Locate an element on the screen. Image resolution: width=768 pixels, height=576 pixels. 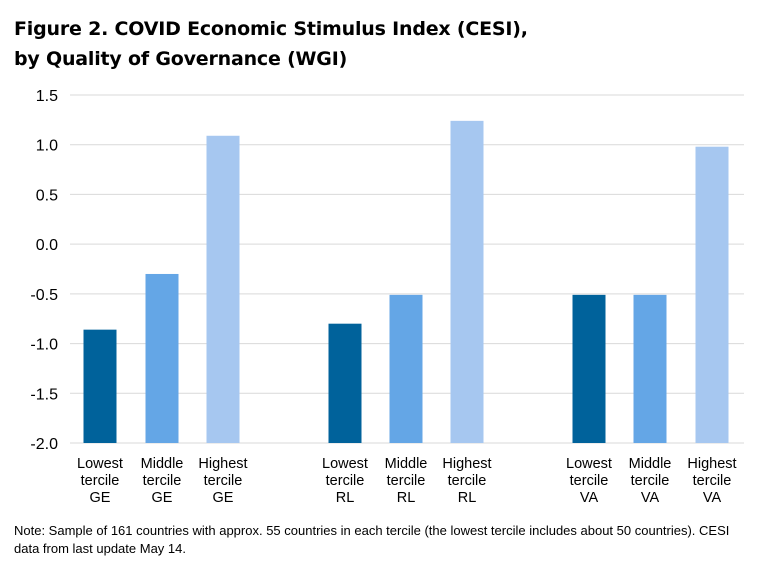
x-category-label: Middle tercile RL is located at coordinates (406, 481).